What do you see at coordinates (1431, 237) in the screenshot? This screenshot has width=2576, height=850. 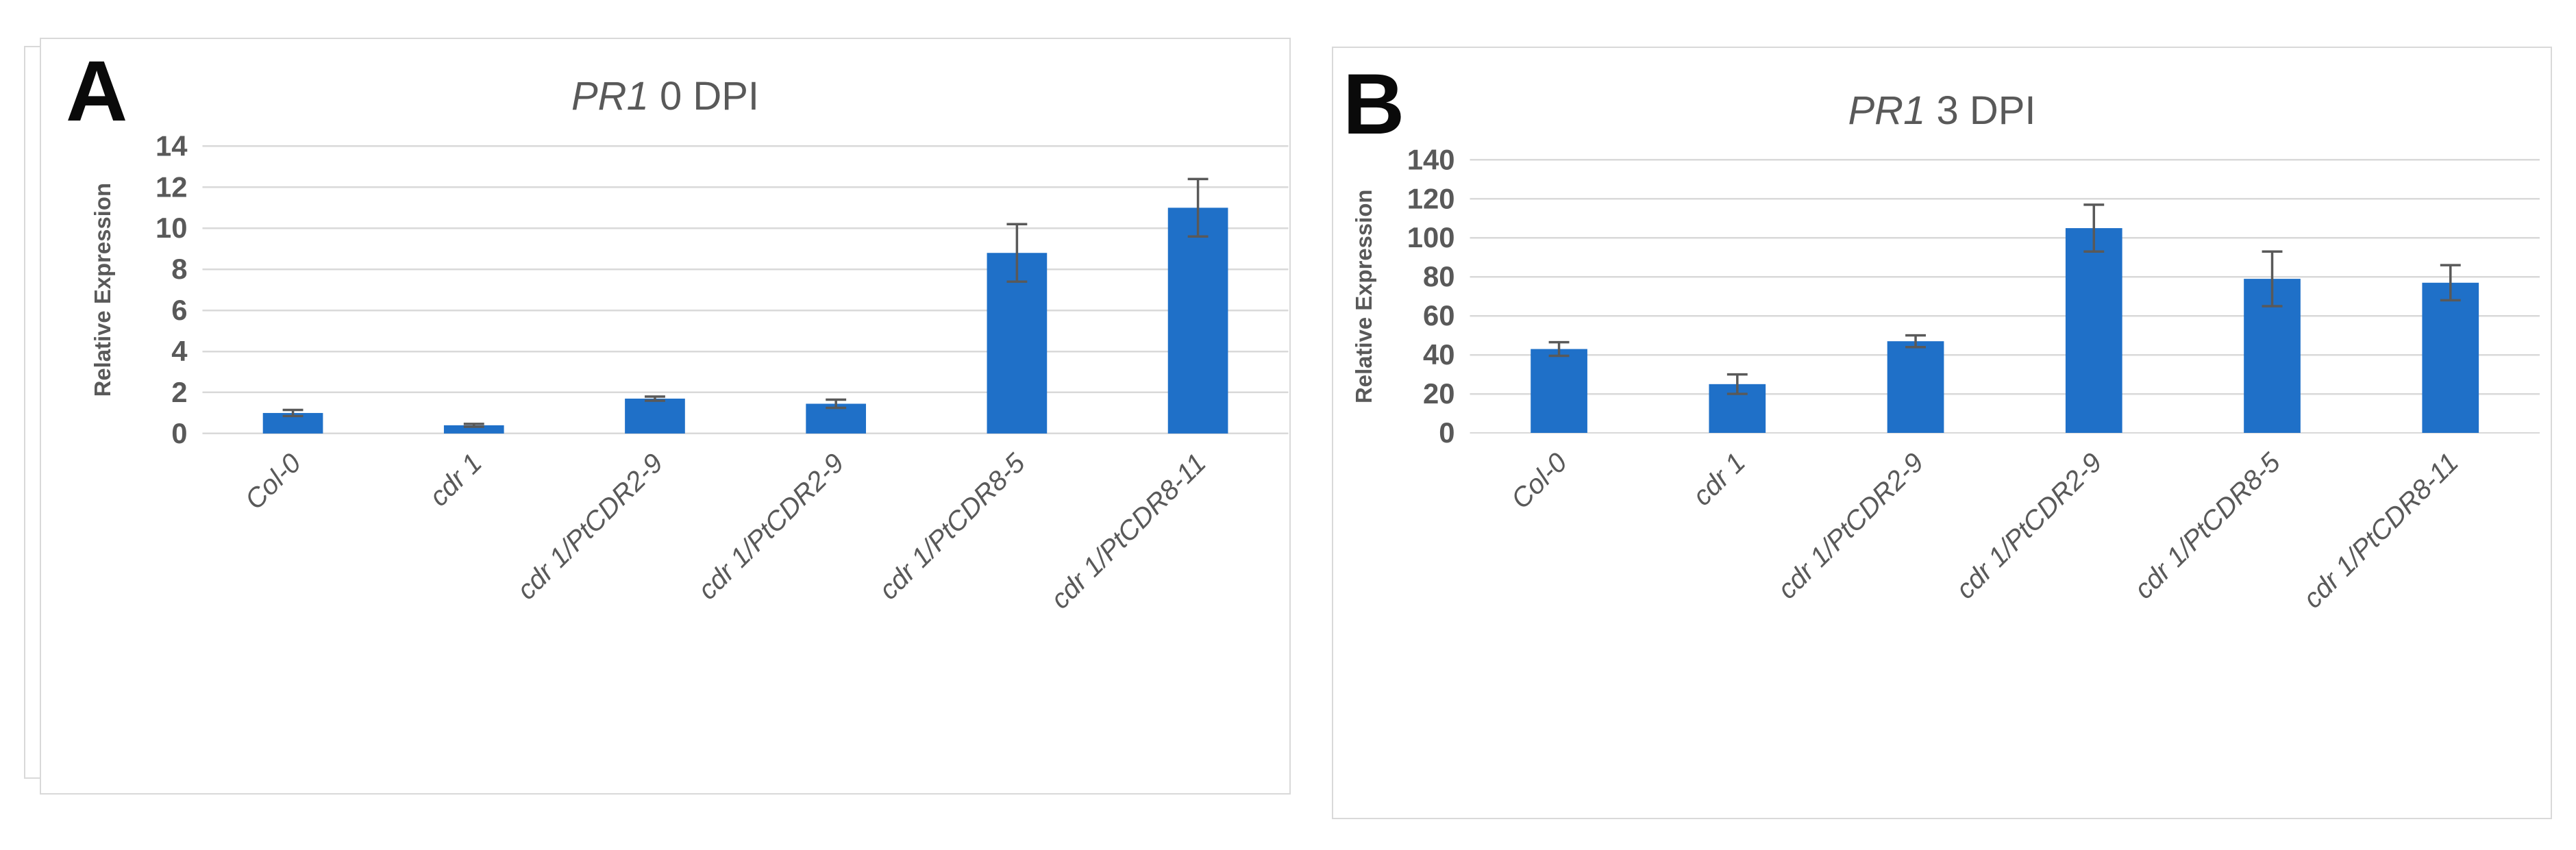 I see `y-tick-label: 100` at bounding box center [1431, 237].